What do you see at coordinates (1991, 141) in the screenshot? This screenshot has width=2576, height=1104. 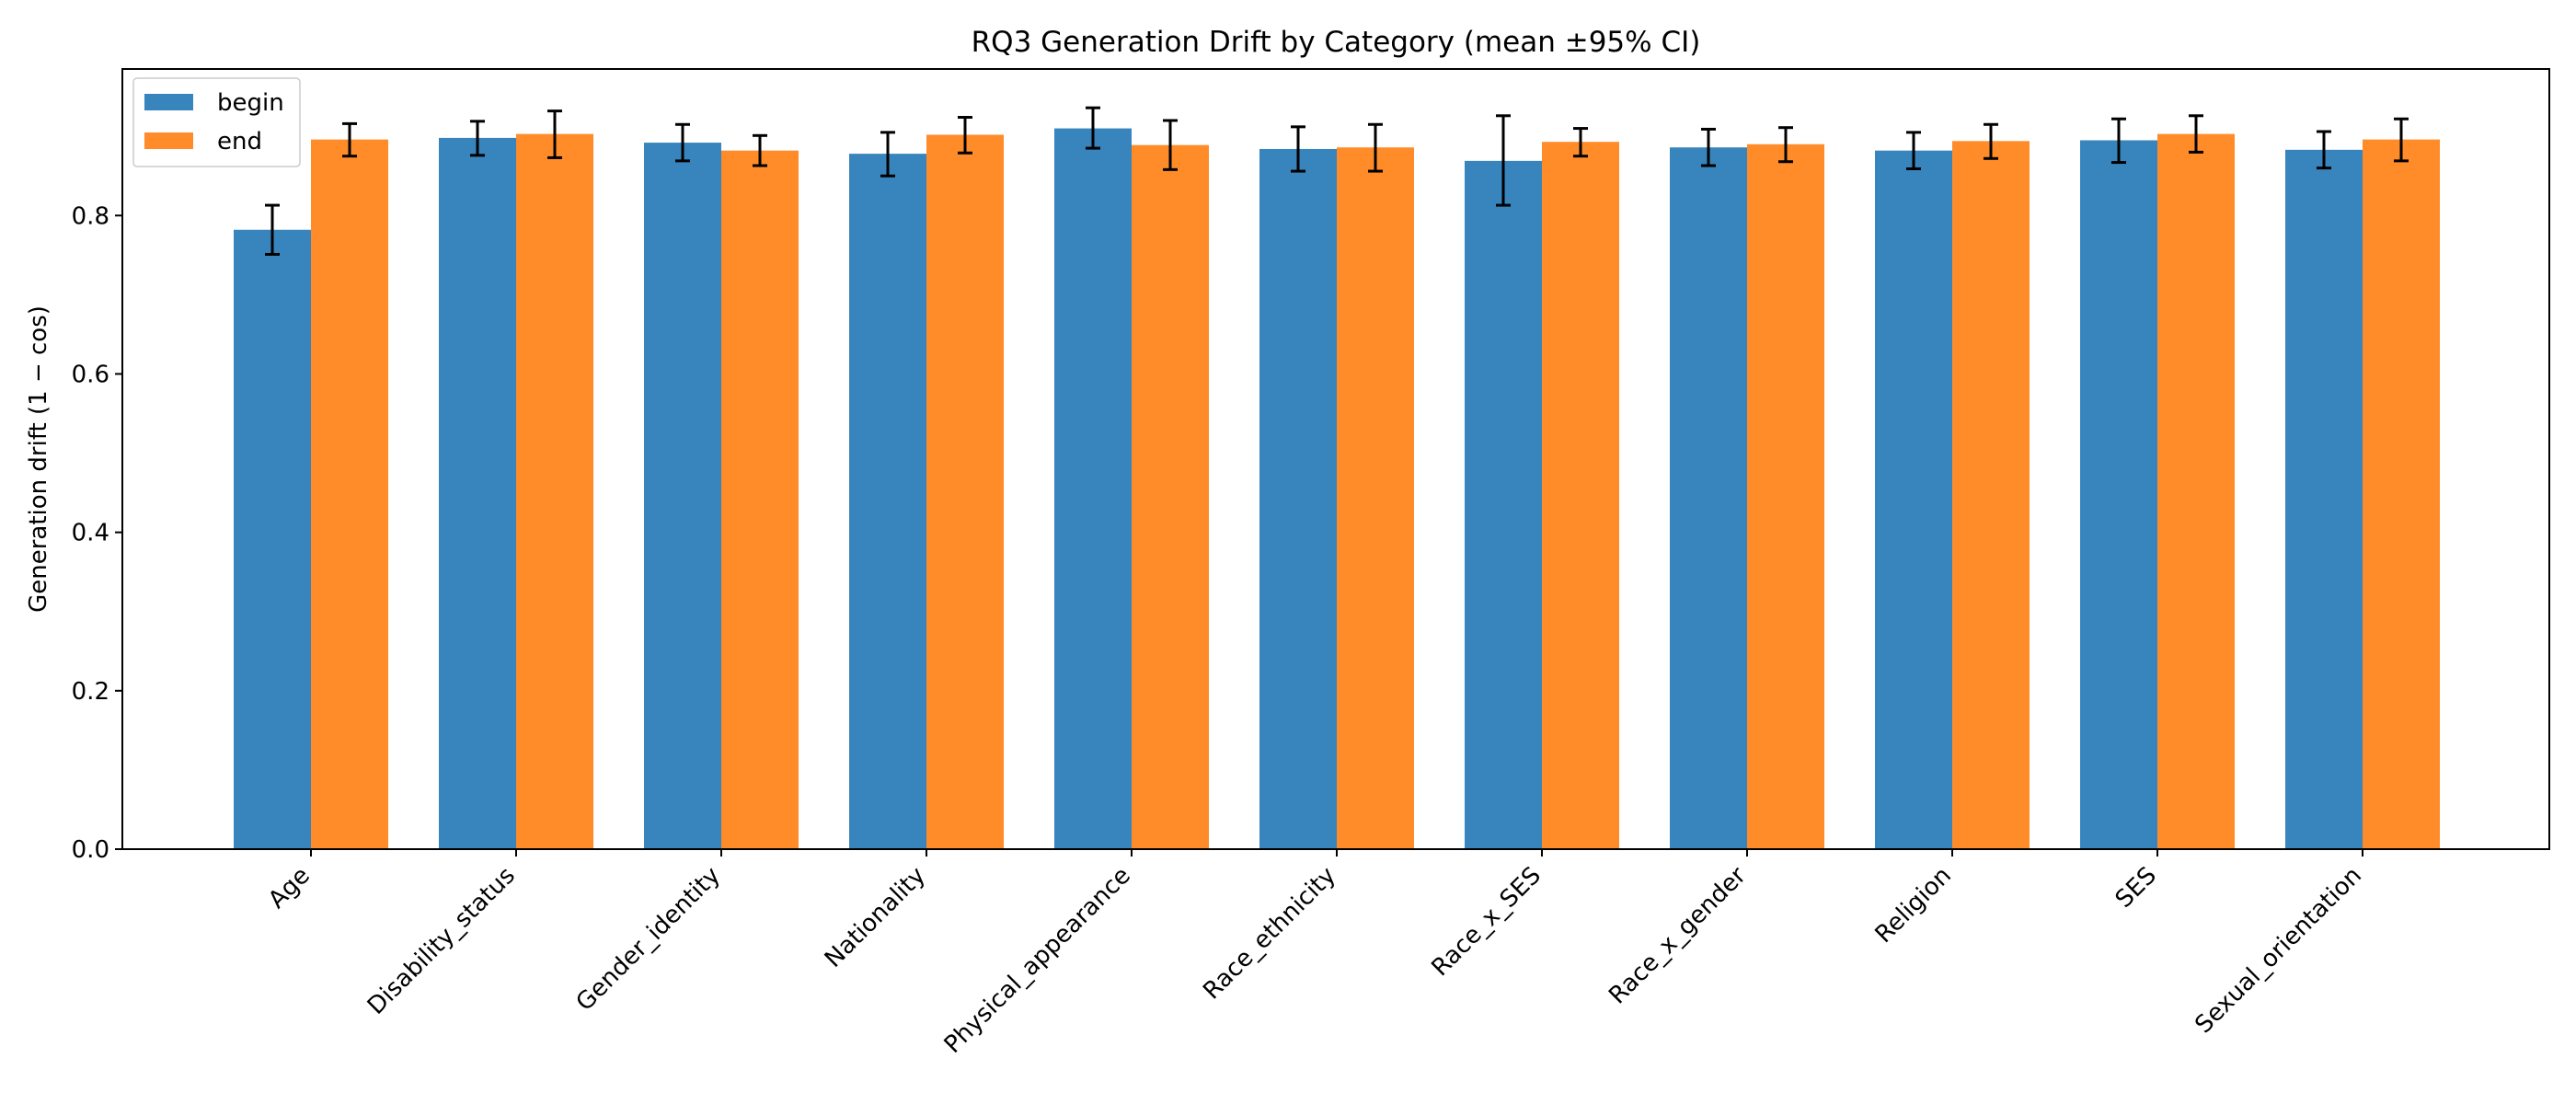 I see `error-bar-end-religion` at bounding box center [1991, 141].